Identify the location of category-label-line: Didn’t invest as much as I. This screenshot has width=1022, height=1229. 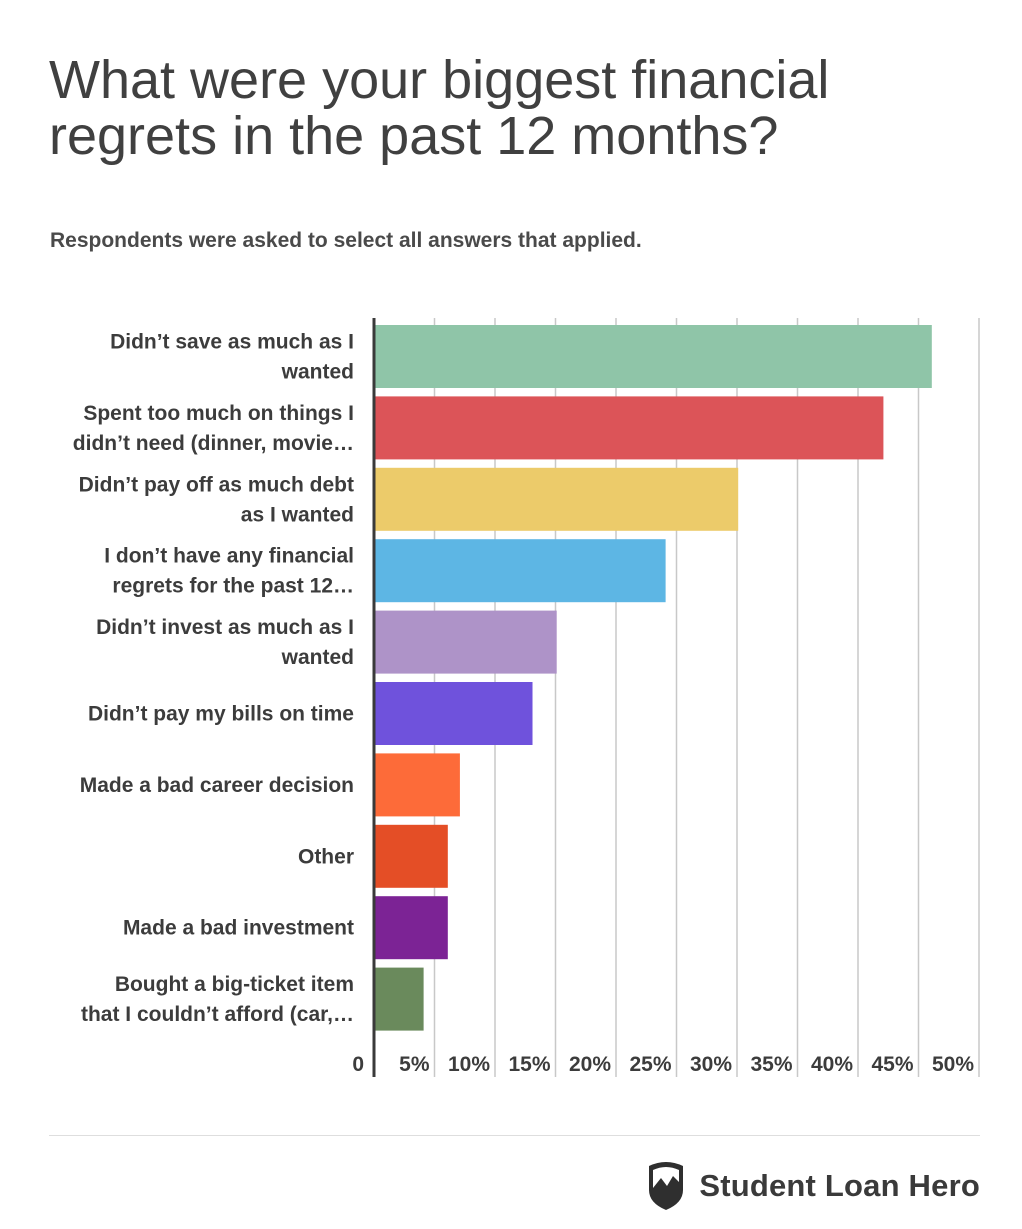
(225, 627).